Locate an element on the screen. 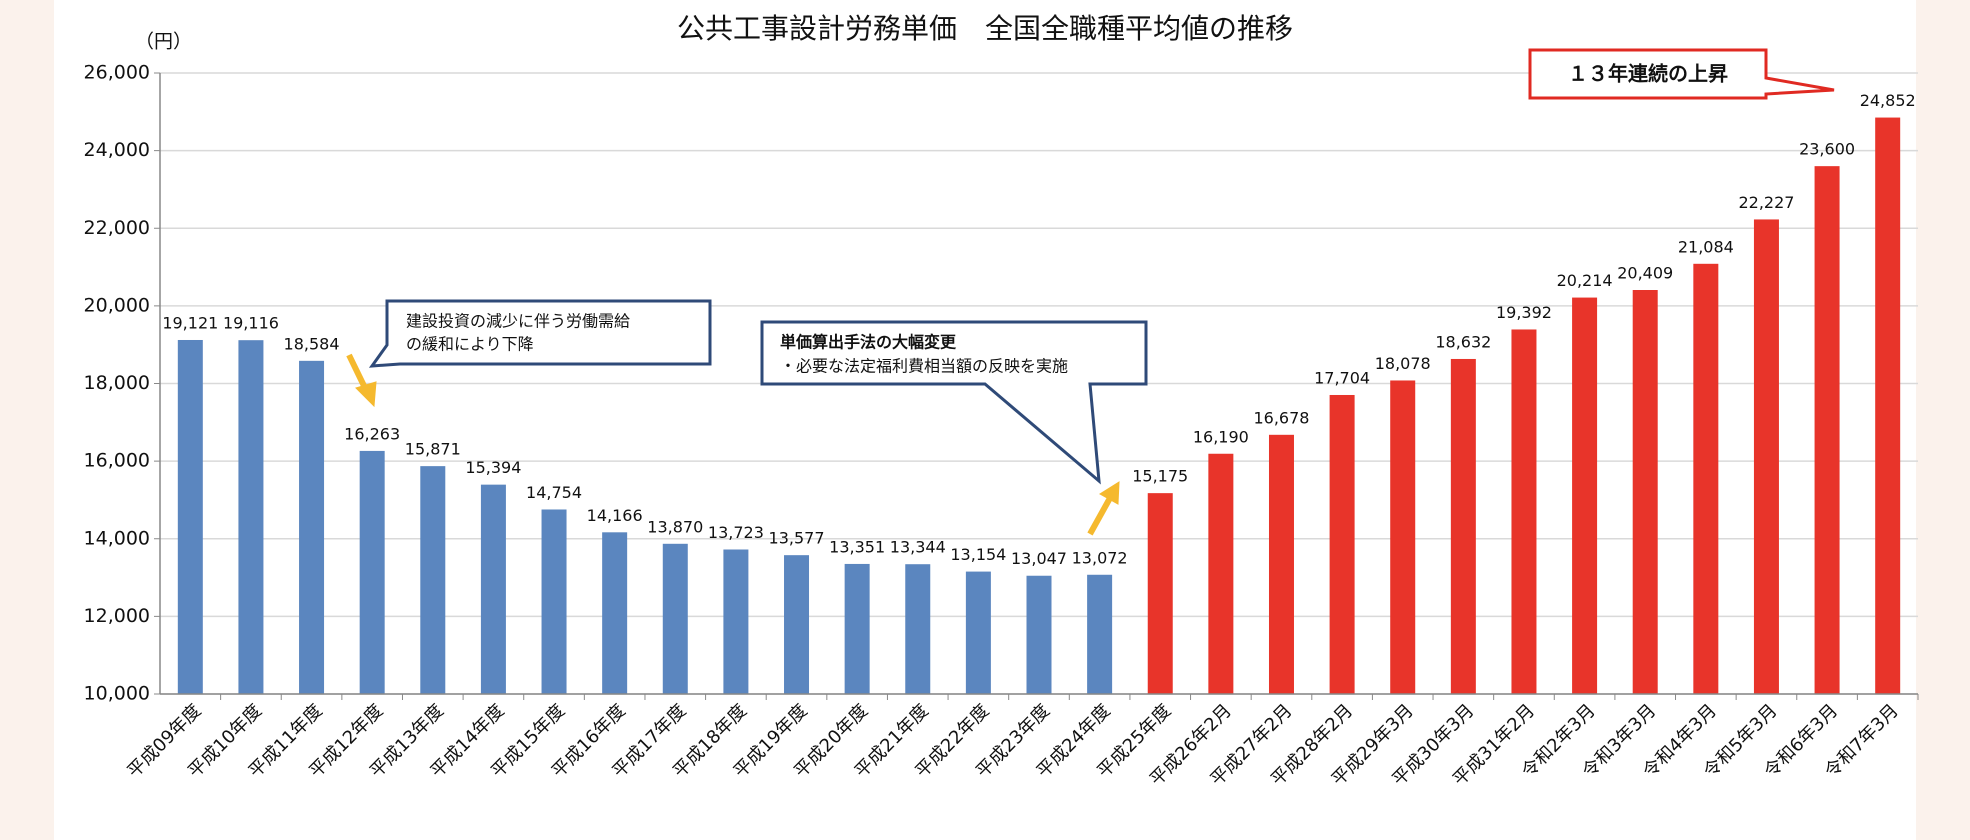 The image size is (1970, 840). value-label: 19,116 is located at coordinates (251, 323).